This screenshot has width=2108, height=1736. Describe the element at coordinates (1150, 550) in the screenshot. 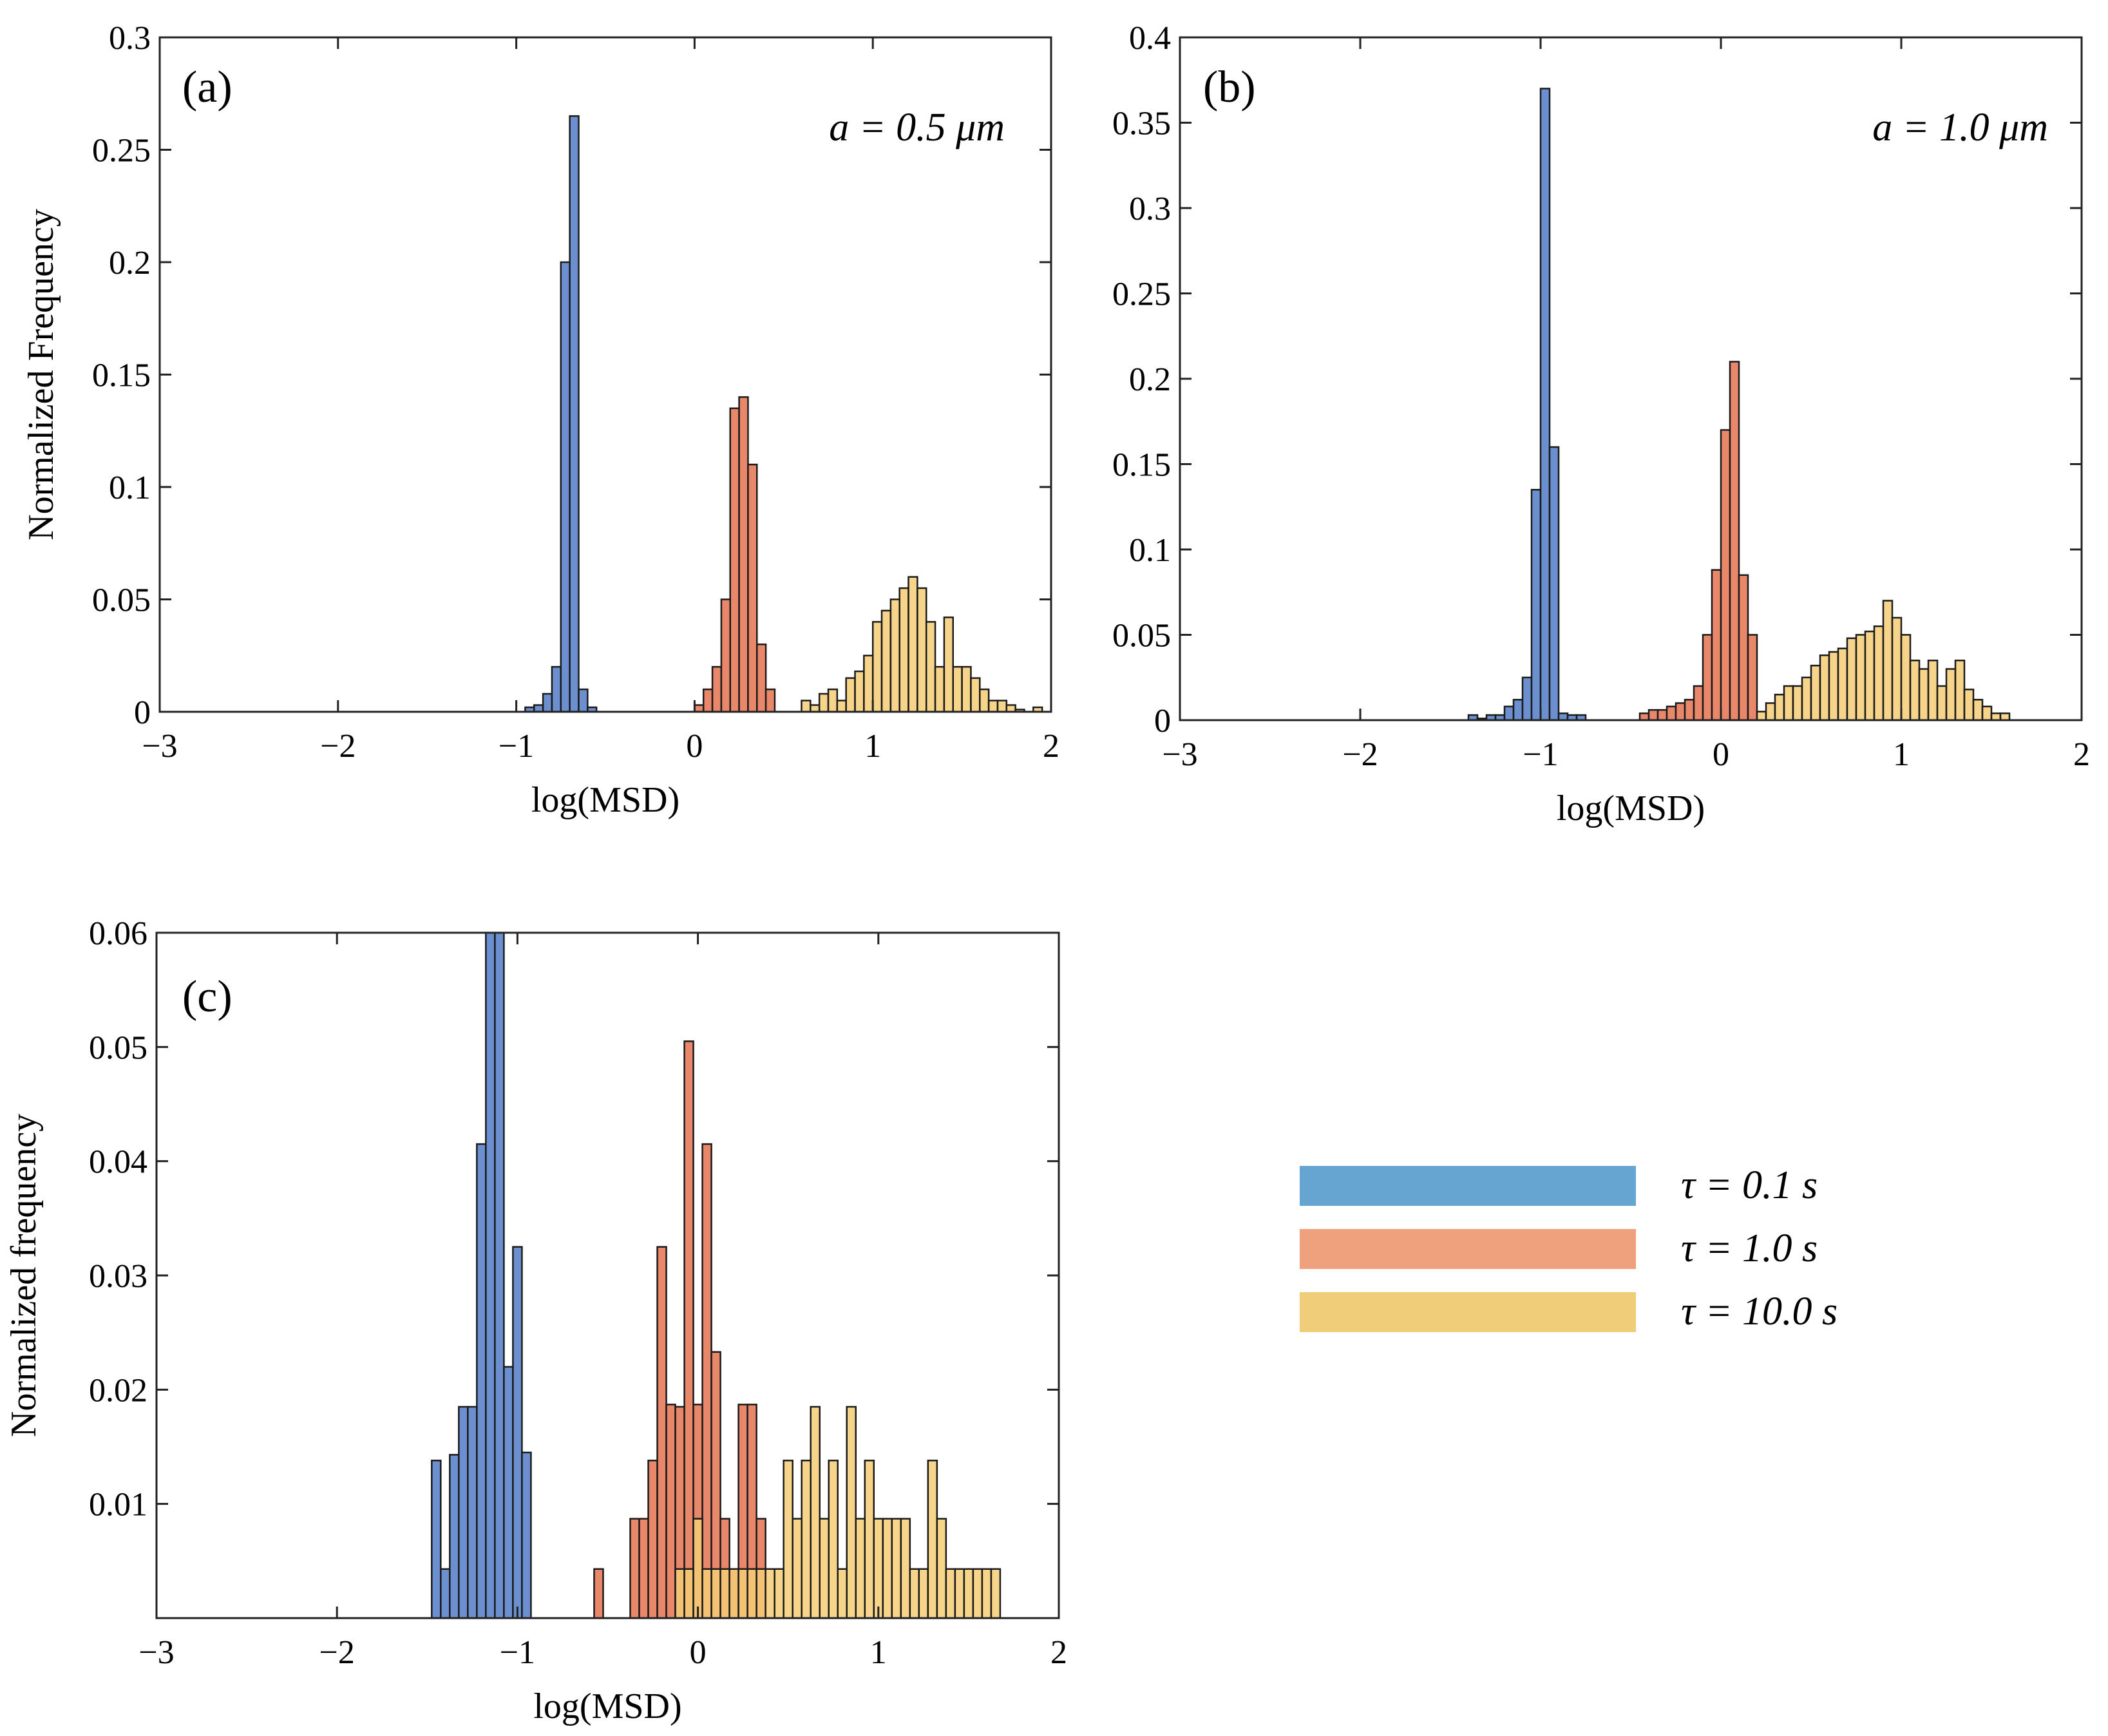

I see `y-tick-label: 0.1` at that location.